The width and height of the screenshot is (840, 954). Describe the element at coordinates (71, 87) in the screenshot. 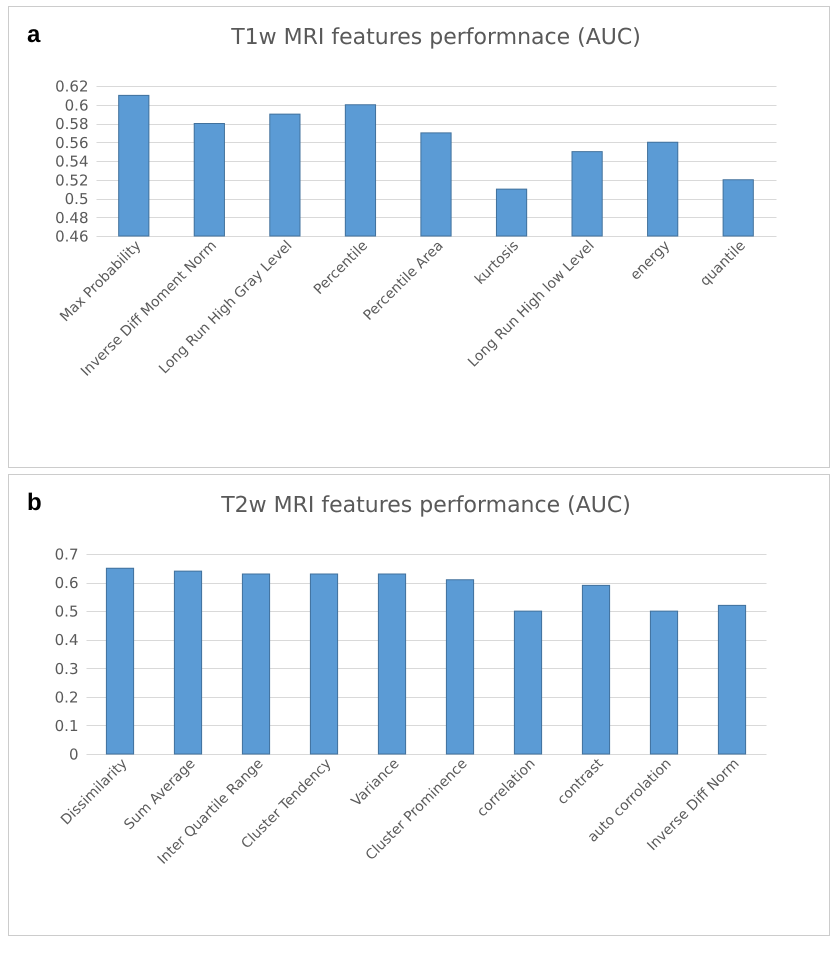

I see `y-tick-label: 0.62` at that location.